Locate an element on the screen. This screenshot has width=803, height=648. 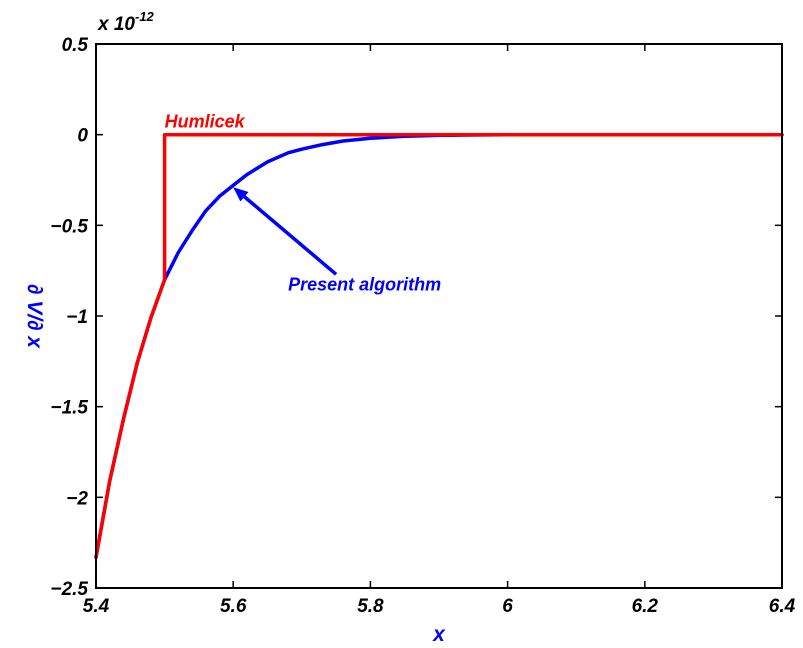
y-tick-label: −2.5 is located at coordinates (69, 589).